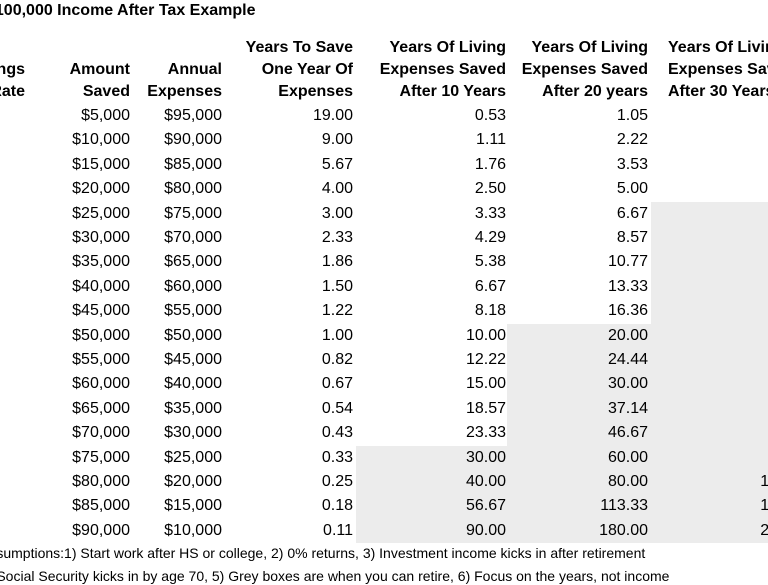  I want to click on after-10-years-cell: 23.33, so click(485, 433).